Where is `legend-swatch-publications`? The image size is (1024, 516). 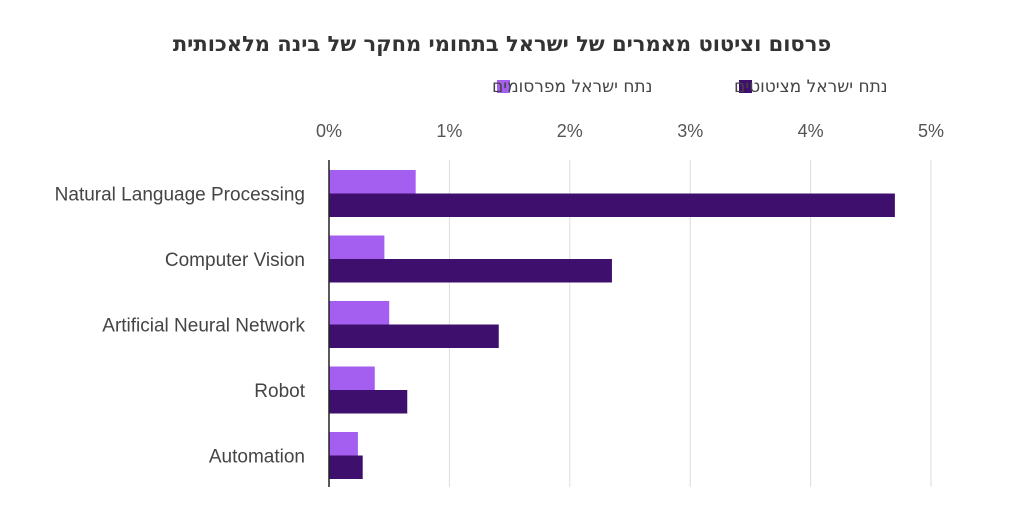
legend-swatch-publications is located at coordinates (503, 86).